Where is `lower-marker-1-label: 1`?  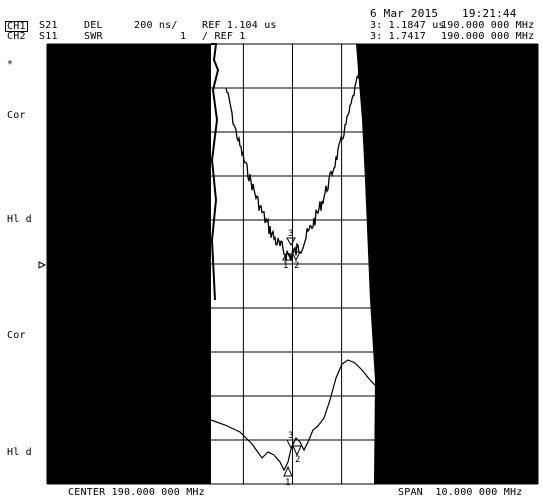 lower-marker-1-label: 1 is located at coordinates (287, 483).